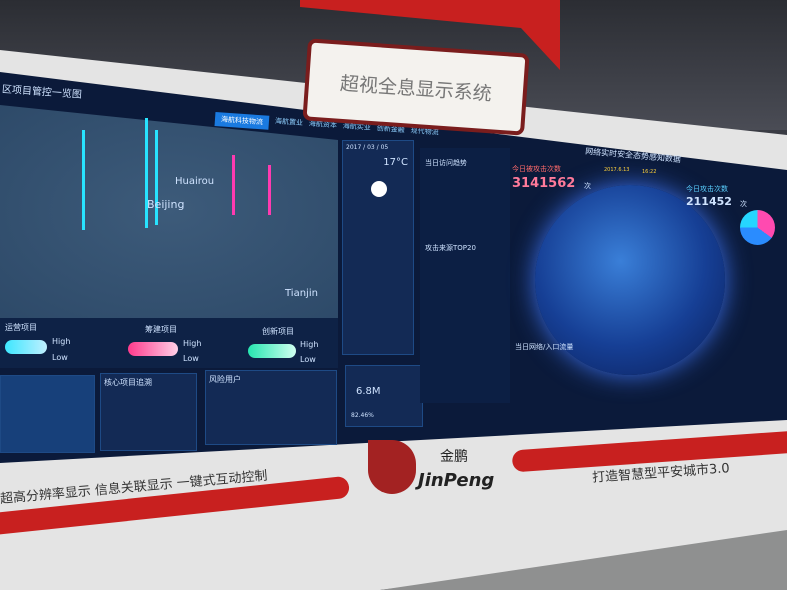 The width and height of the screenshot is (787, 590). I want to click on metric-value: 6.8M, so click(368, 391).